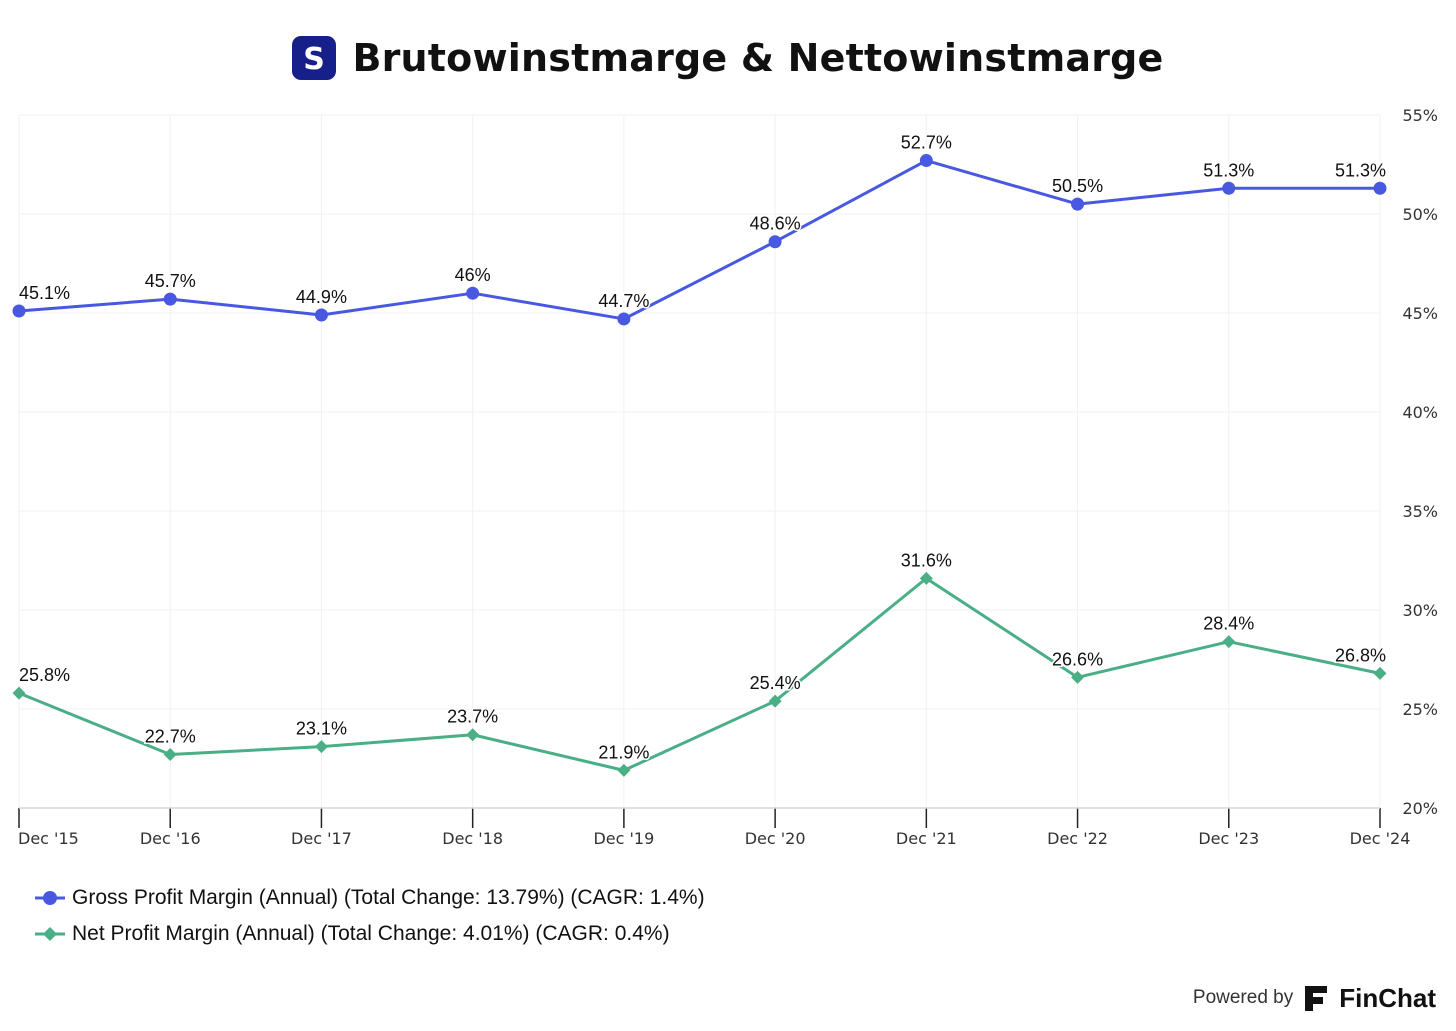 This screenshot has height=1031, width=1456. Describe the element at coordinates (1360, 655) in the screenshot. I see `data-label: 26.8%` at that location.